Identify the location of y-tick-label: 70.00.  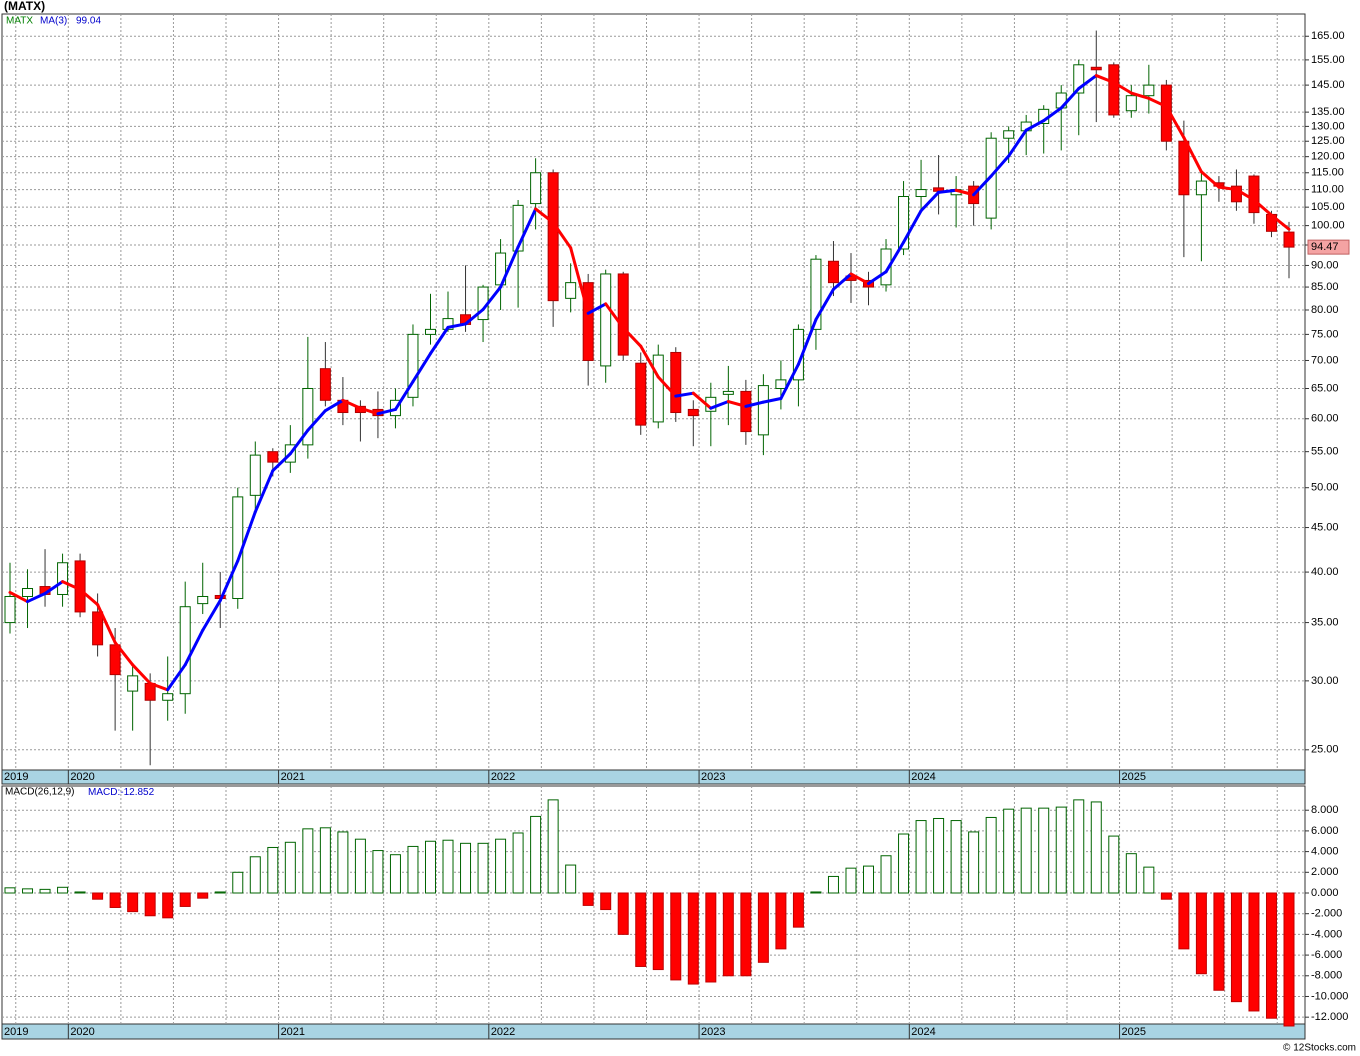
(1325, 360).